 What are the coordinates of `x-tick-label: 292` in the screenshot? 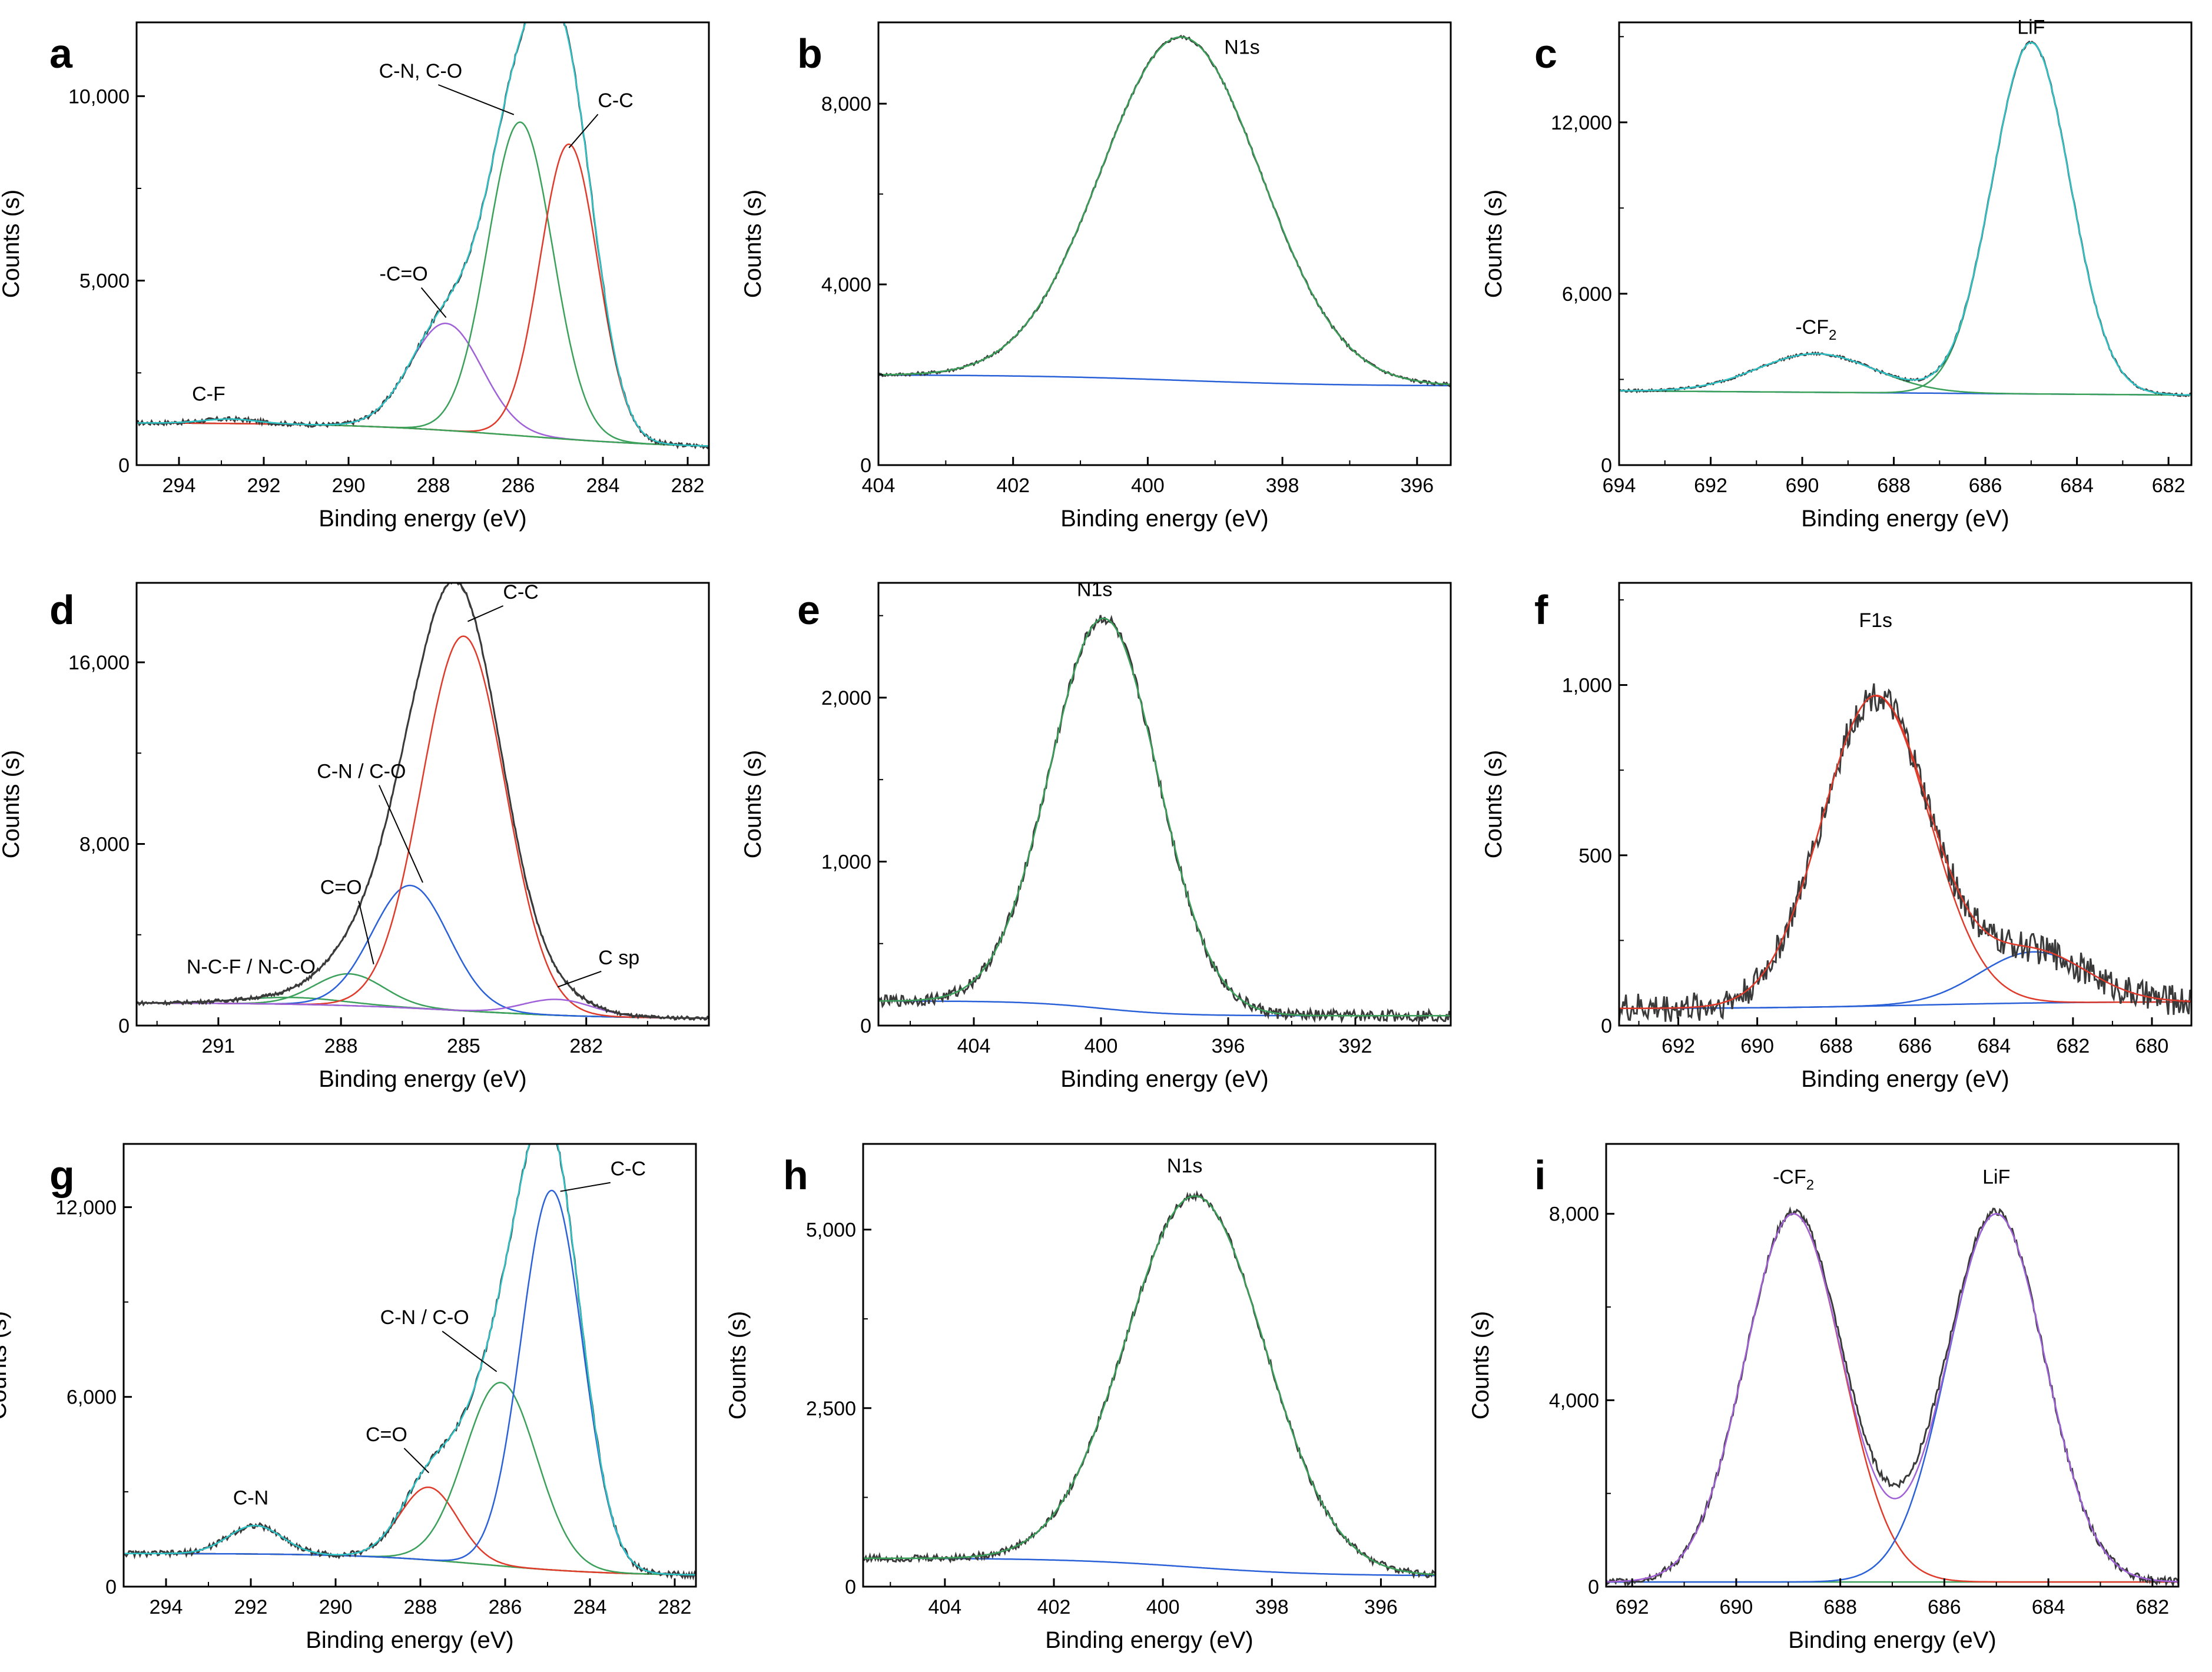 It's located at (264, 486).